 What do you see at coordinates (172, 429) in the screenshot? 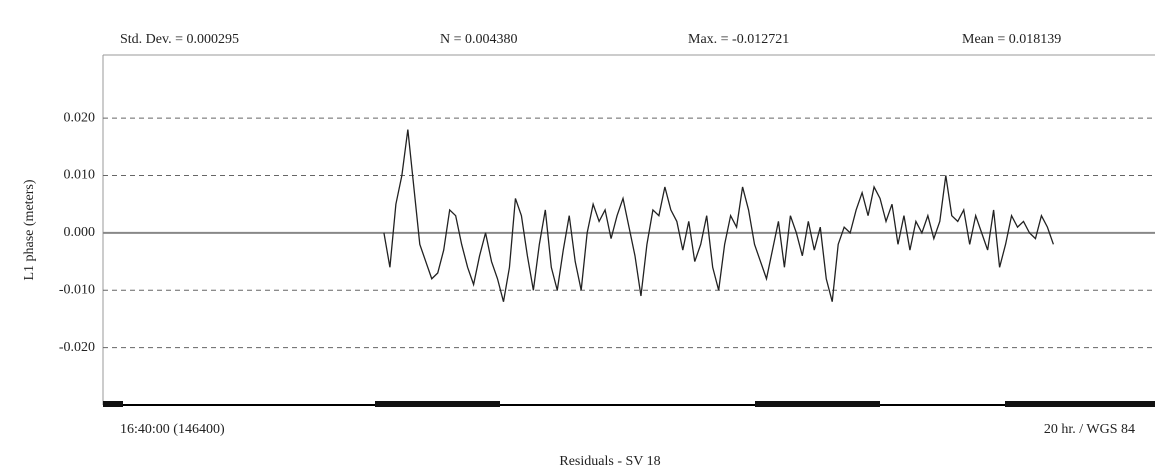
I see `footer-left: 16:40:00 (146400)` at bounding box center [172, 429].